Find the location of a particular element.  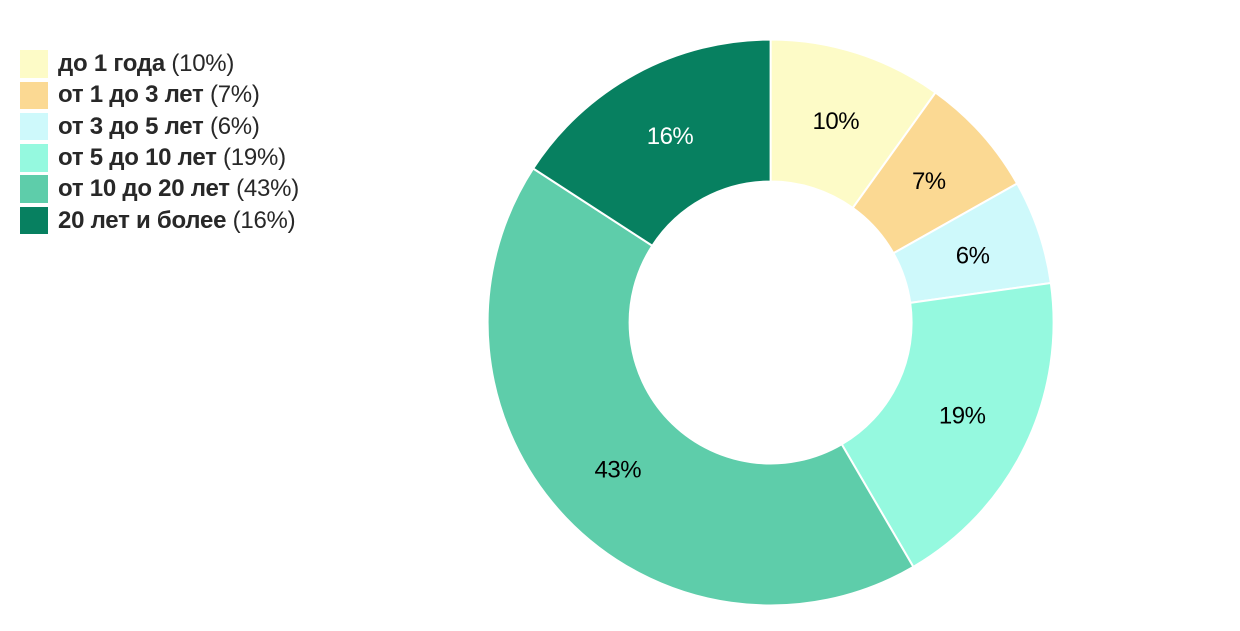

svg-text: 10% is located at coordinates (836, 121).